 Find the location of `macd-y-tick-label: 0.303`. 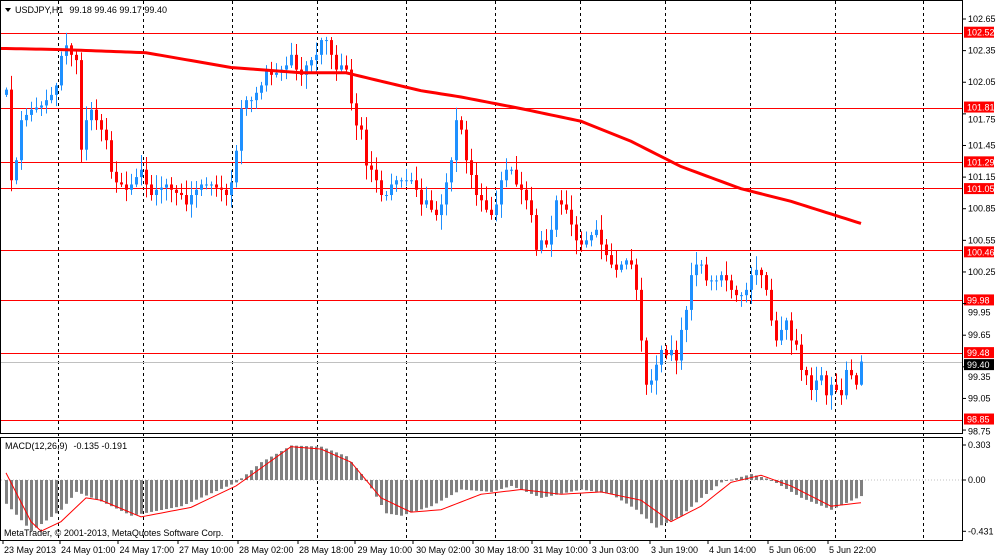

macd-y-tick-label: 0.303 is located at coordinates (979, 445).